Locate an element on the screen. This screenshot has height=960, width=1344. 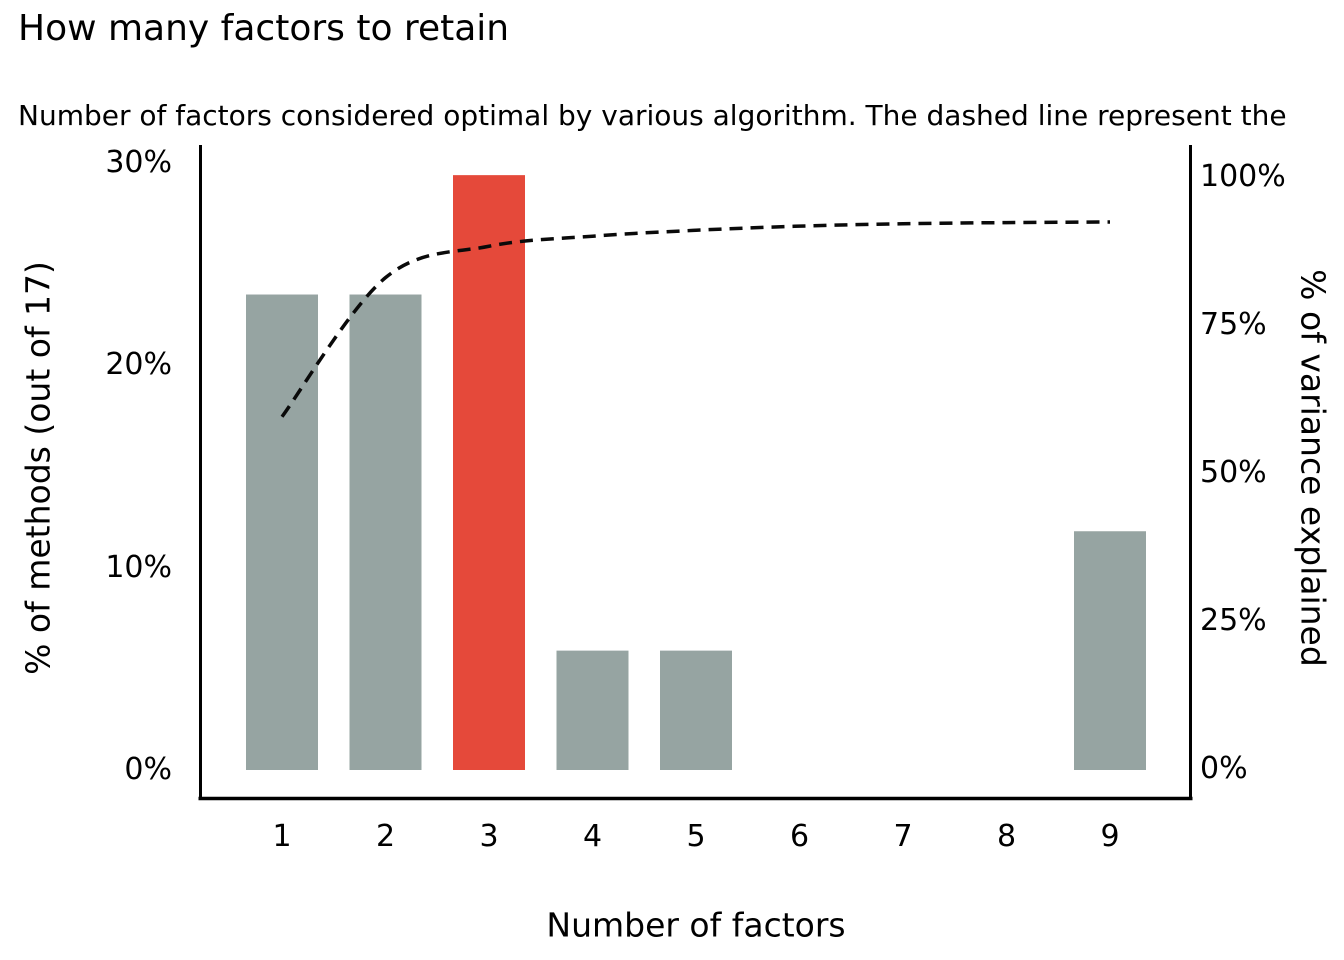
left-axis-tick-label: 30% is located at coordinates (138, 162).